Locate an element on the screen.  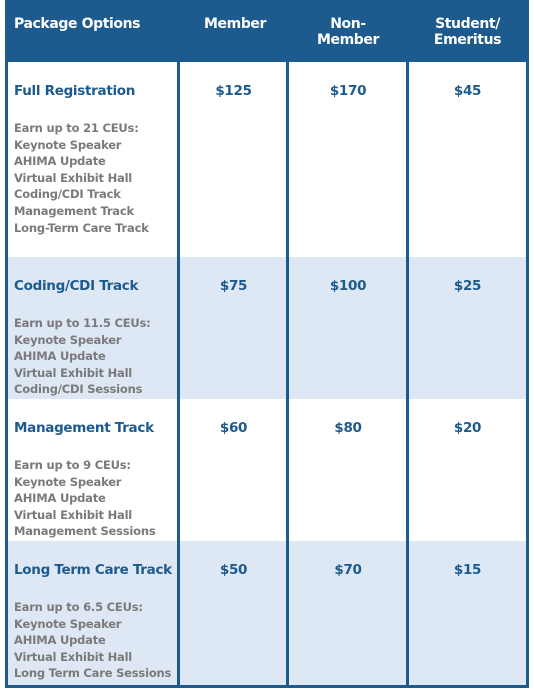
column-header: Member is located at coordinates (235, 24).